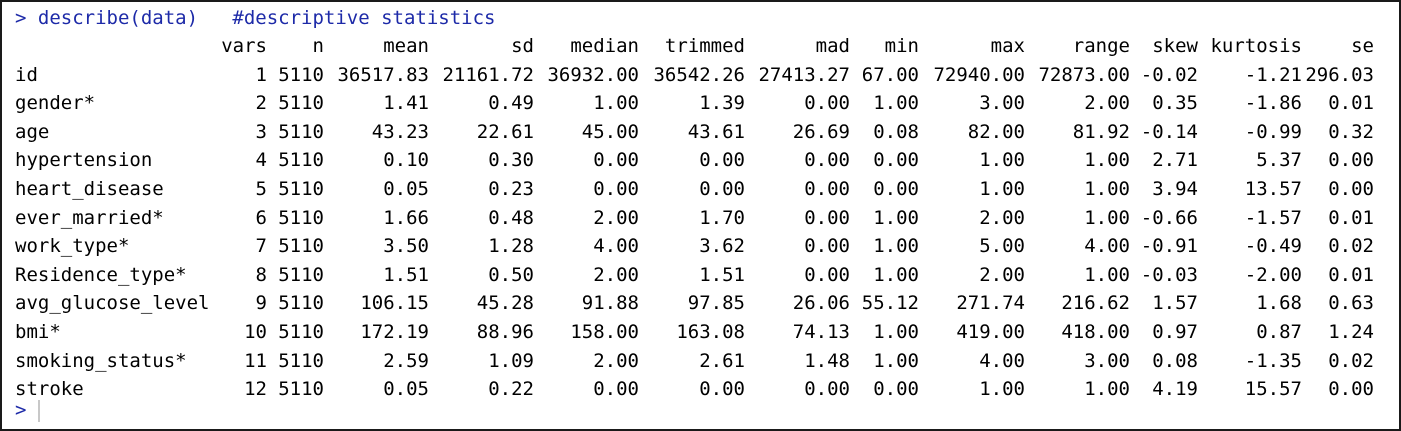  Describe the element at coordinates (1175, 103) in the screenshot. I see `value-cell-skew: 0.35` at that location.